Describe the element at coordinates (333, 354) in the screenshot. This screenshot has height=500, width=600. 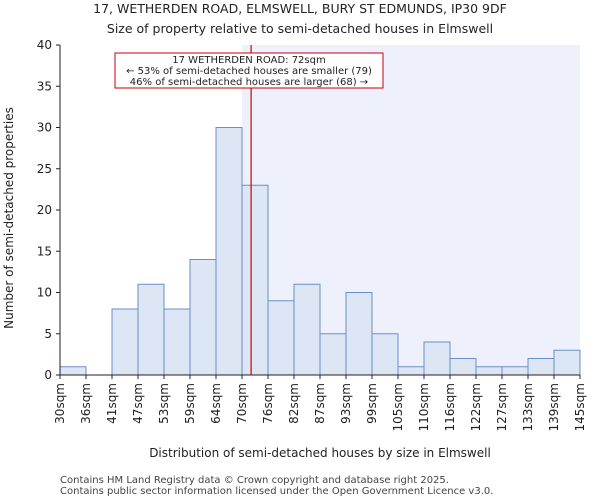
I see `bar-87sqm` at that location.